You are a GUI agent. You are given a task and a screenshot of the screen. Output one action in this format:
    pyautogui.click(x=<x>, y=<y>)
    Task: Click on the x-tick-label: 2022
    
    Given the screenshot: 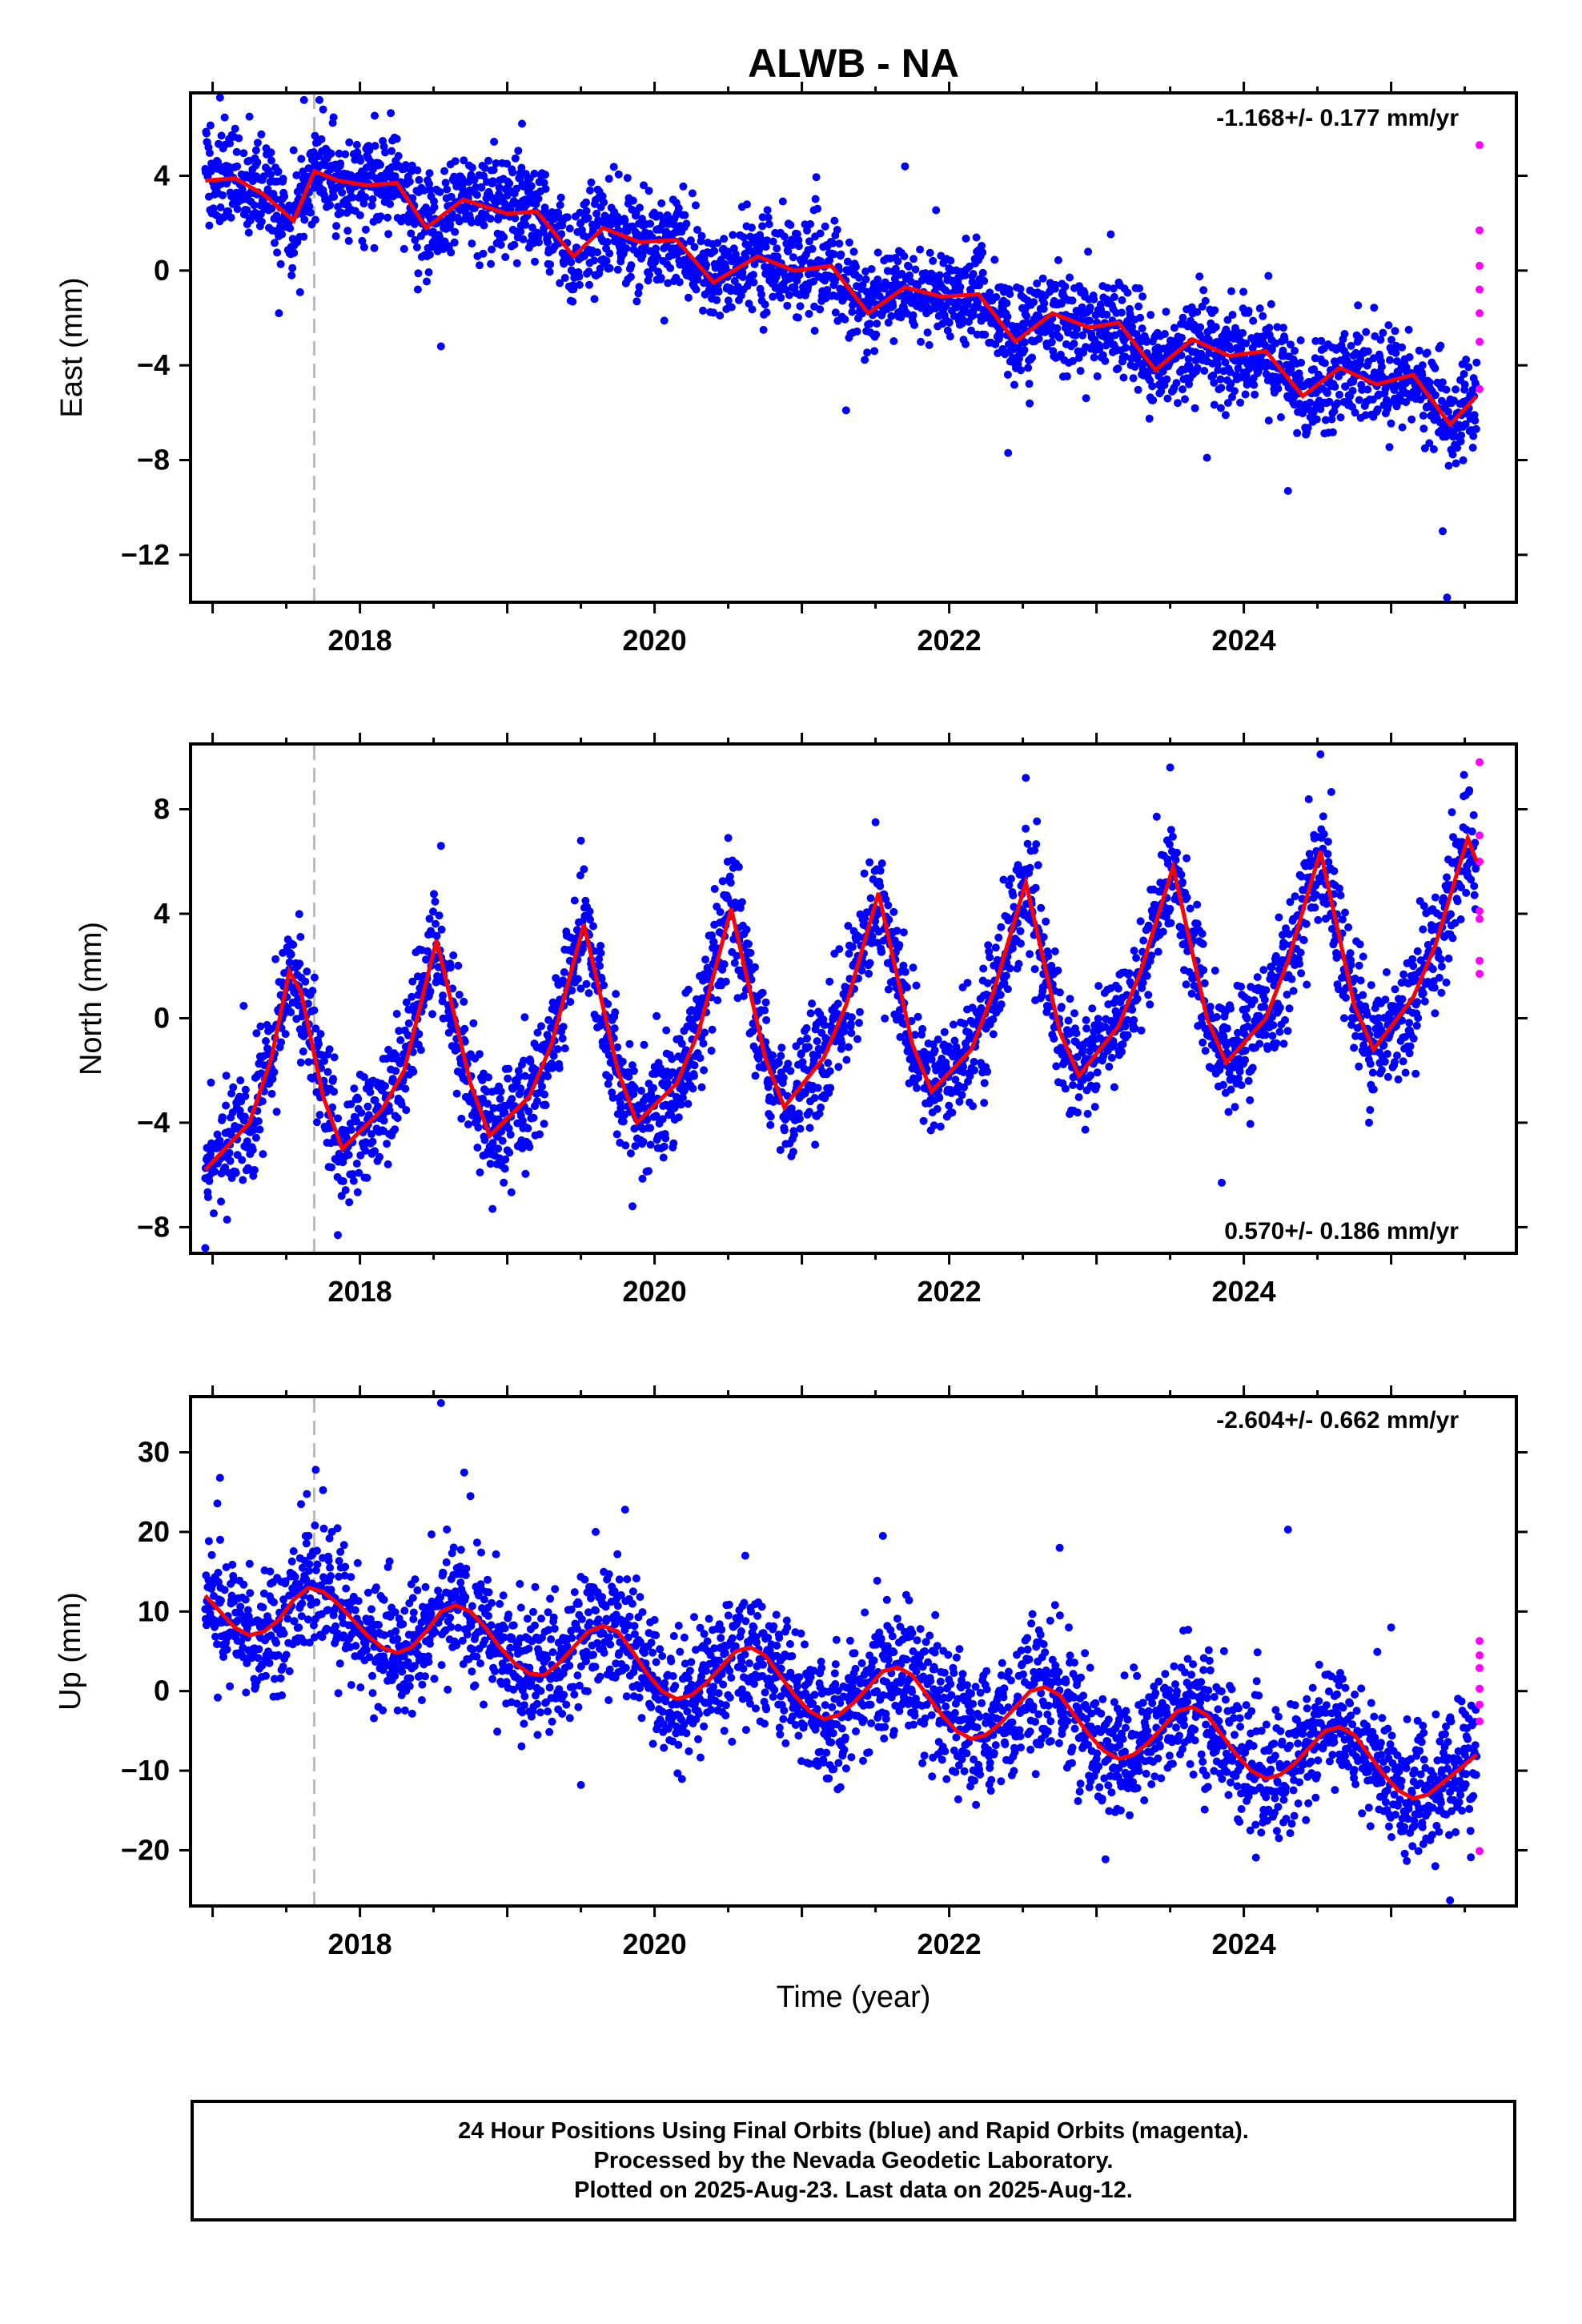 What is the action you would take?
    pyautogui.click(x=950, y=640)
    